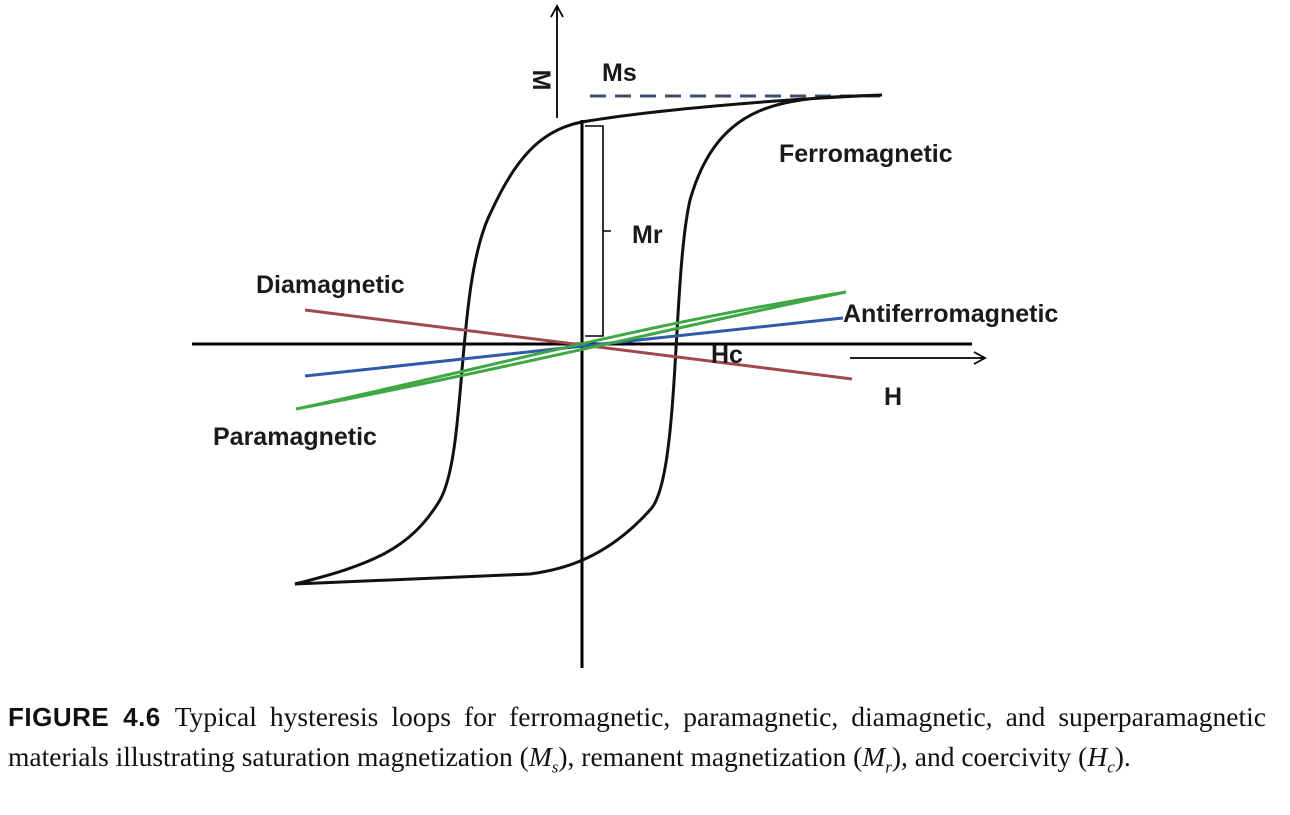 The image size is (1290, 815). Describe the element at coordinates (598, 231) in the screenshot. I see `mr-bracket` at that location.